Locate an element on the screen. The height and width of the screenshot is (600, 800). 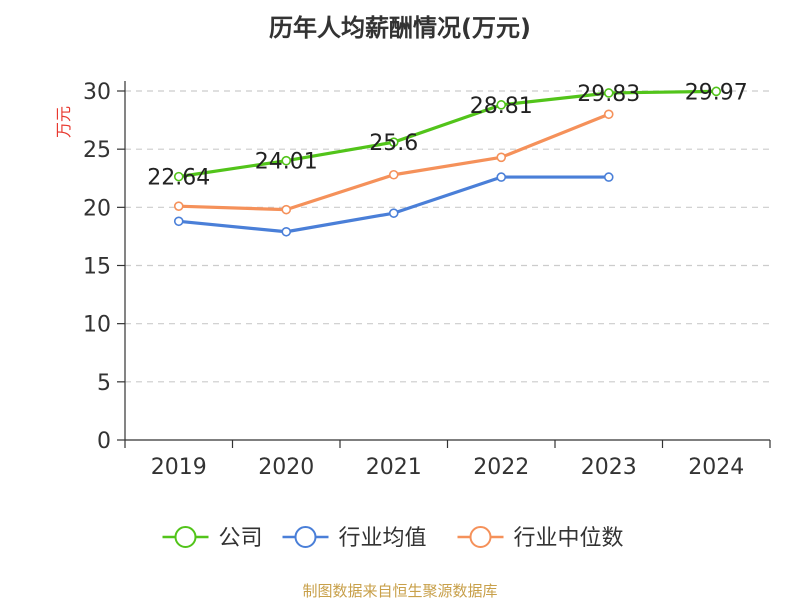
y-tick-label: 0 is located at coordinates (104, 441).